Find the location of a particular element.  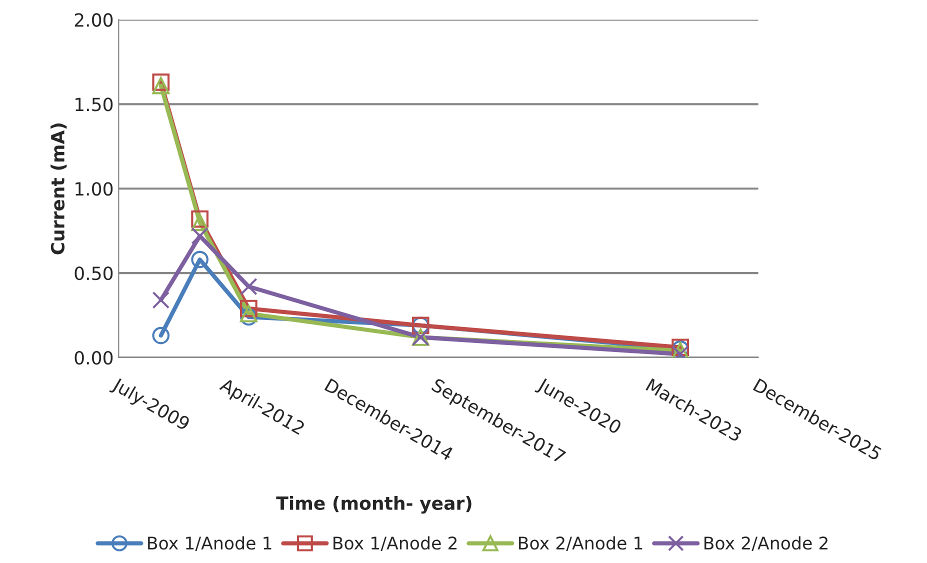

y-tick-label: 0.00 is located at coordinates (93, 357).